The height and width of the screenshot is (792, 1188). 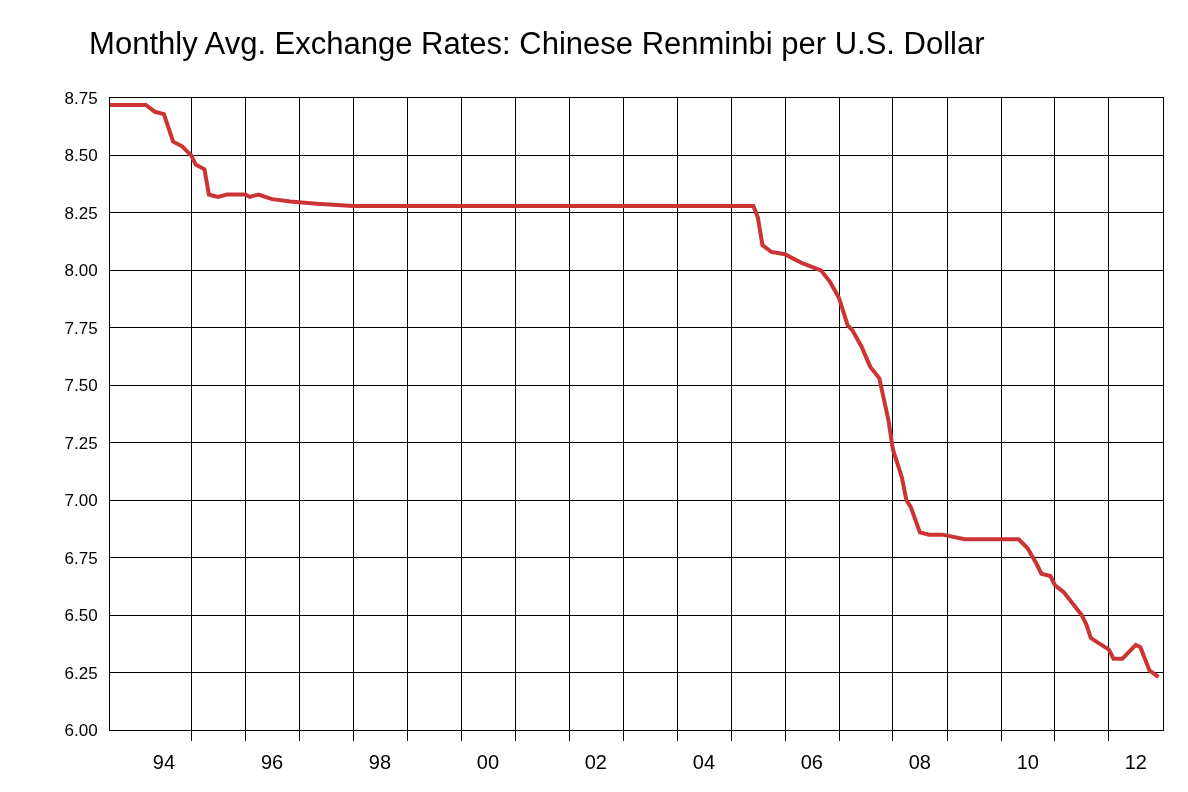 What do you see at coordinates (81, 156) in the screenshot?
I see `y-tick-label: 8.50` at bounding box center [81, 156].